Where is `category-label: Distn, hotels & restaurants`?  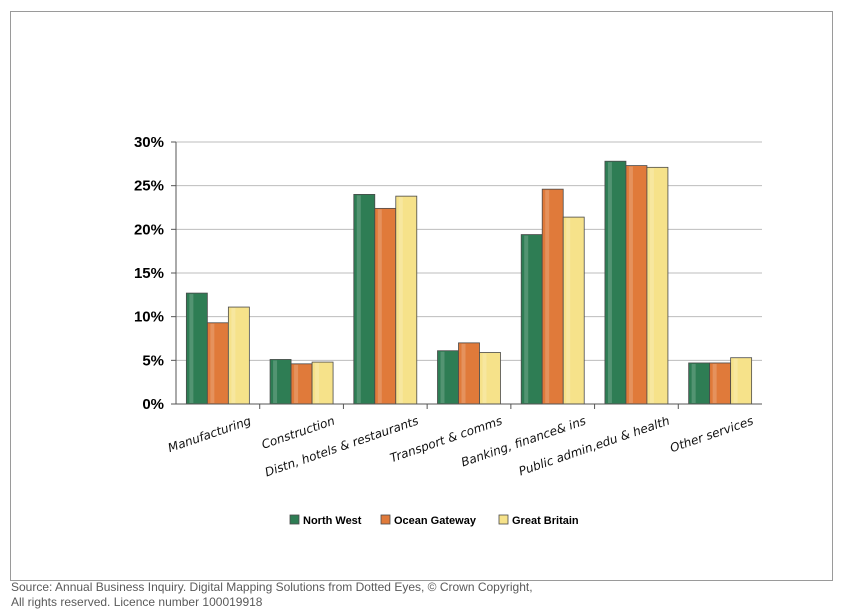
category-label: Distn, hotels & restaurants is located at coordinates (341, 447).